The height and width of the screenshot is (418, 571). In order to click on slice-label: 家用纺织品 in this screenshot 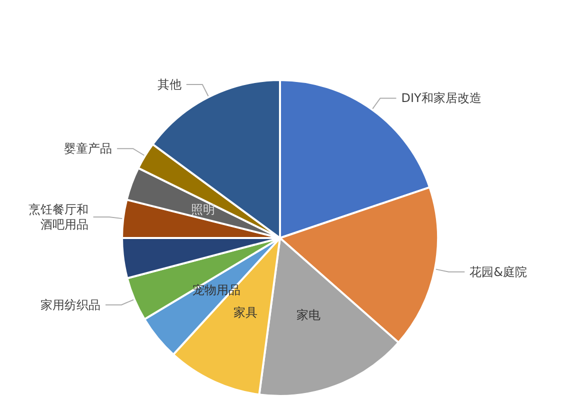, I will do `click(70, 305)`.